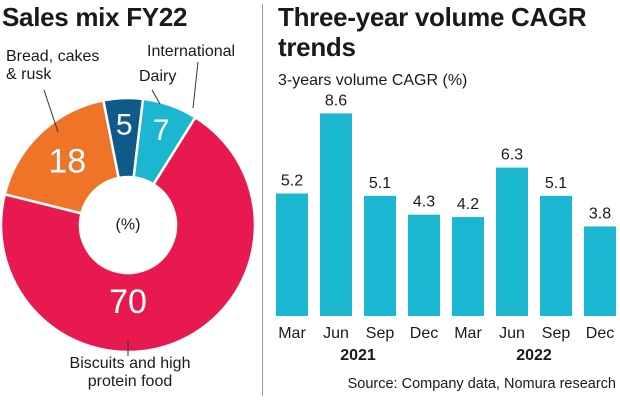 The image size is (620, 400). Describe the element at coordinates (358, 355) in the screenshot. I see `year-group-label: 2021` at that location.